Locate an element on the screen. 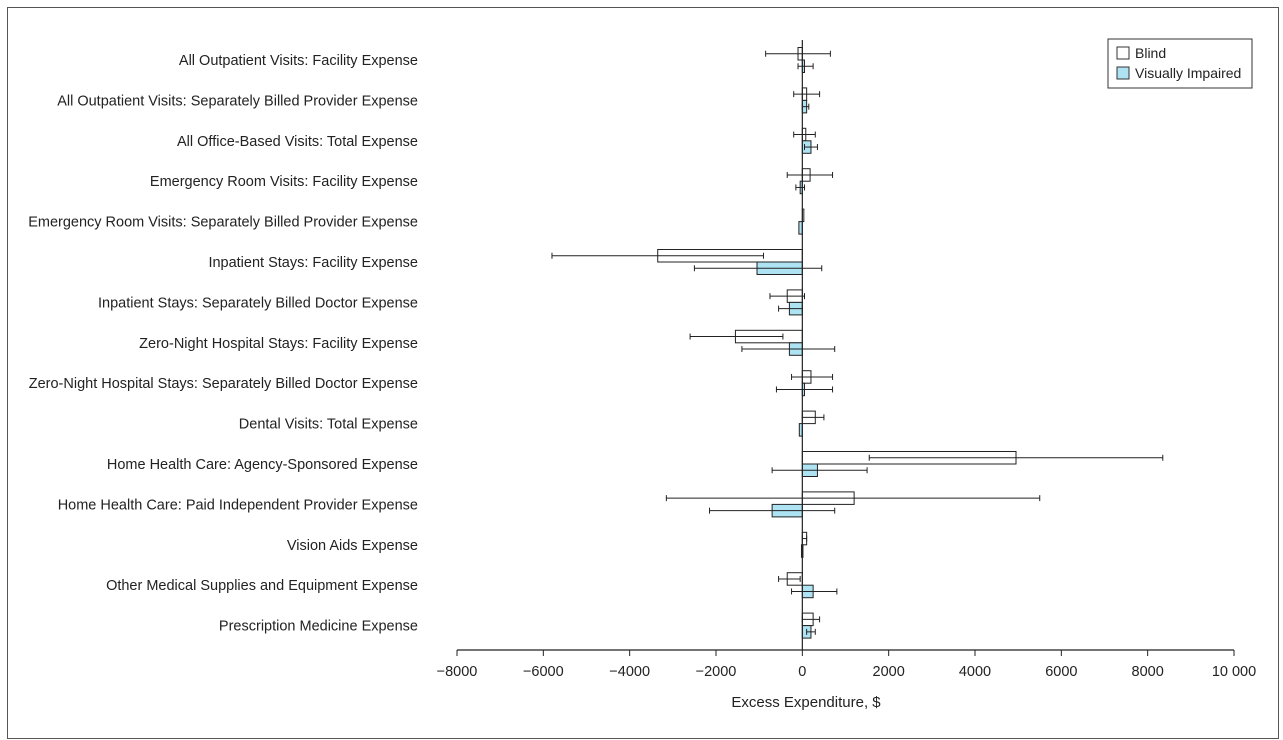  legend: Blind Visually Impaired is located at coordinates (1180, 63).